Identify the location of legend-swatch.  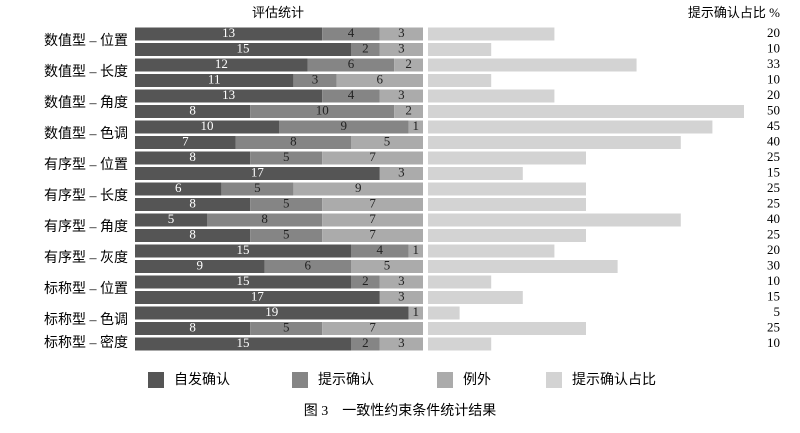
(300, 380).